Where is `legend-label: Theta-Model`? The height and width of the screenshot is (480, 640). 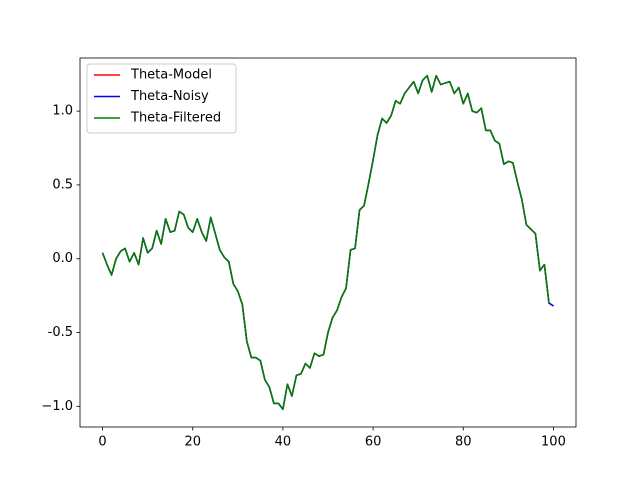 legend-label: Theta-Model is located at coordinates (171, 75).